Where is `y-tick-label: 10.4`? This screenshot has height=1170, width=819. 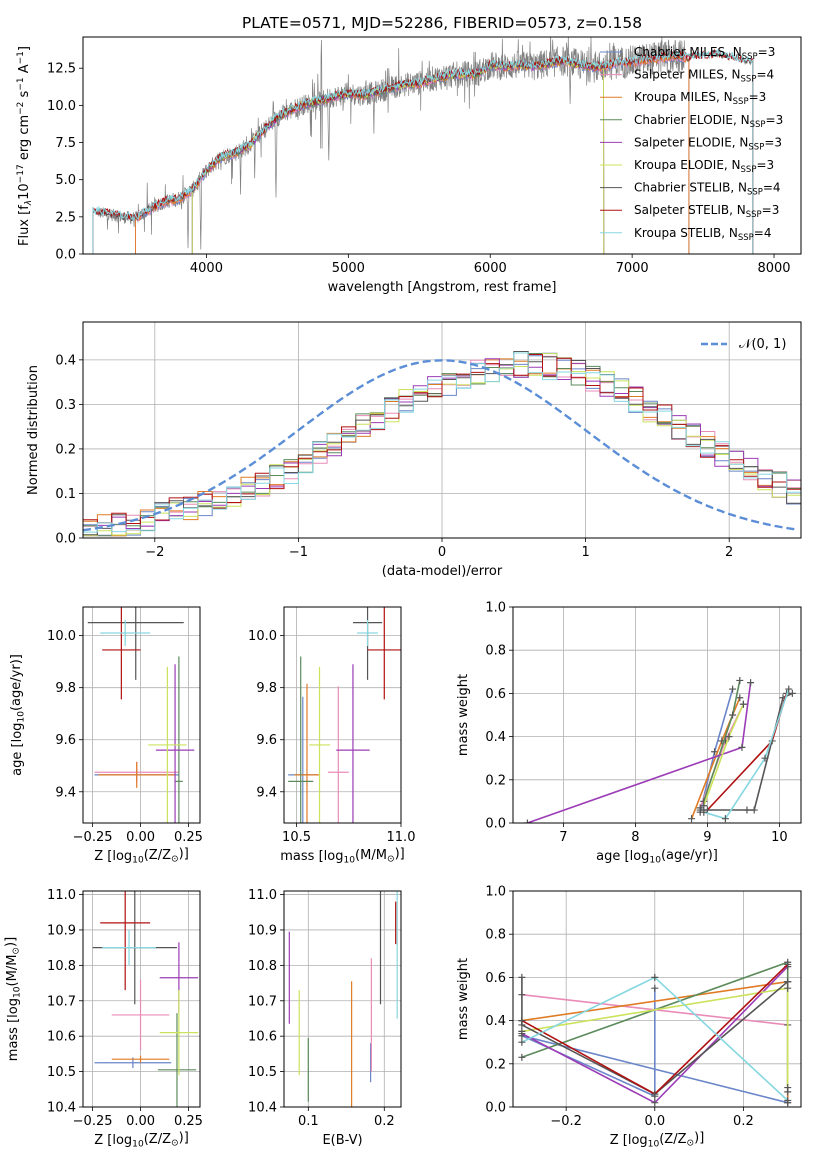
y-tick-label: 10.4 is located at coordinates (262, 1108).